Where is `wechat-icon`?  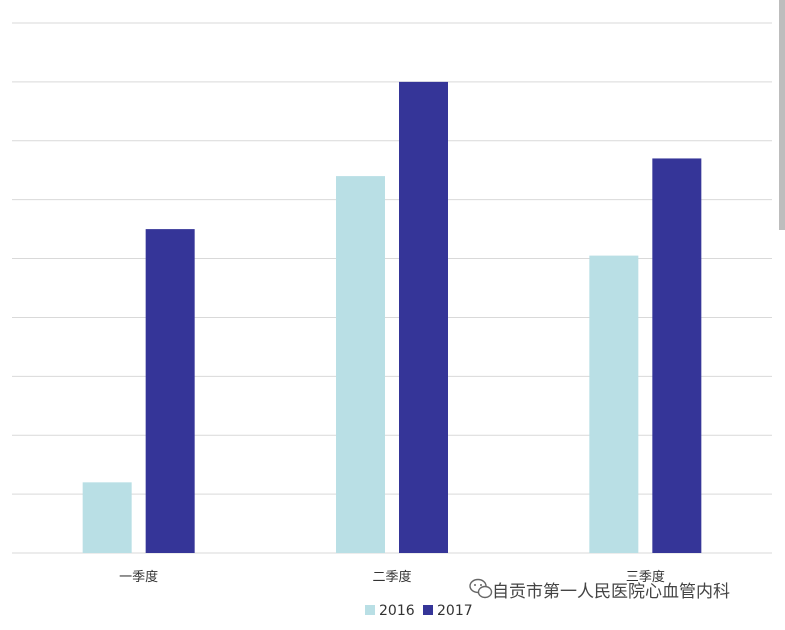
wechat-icon is located at coordinates (481, 588).